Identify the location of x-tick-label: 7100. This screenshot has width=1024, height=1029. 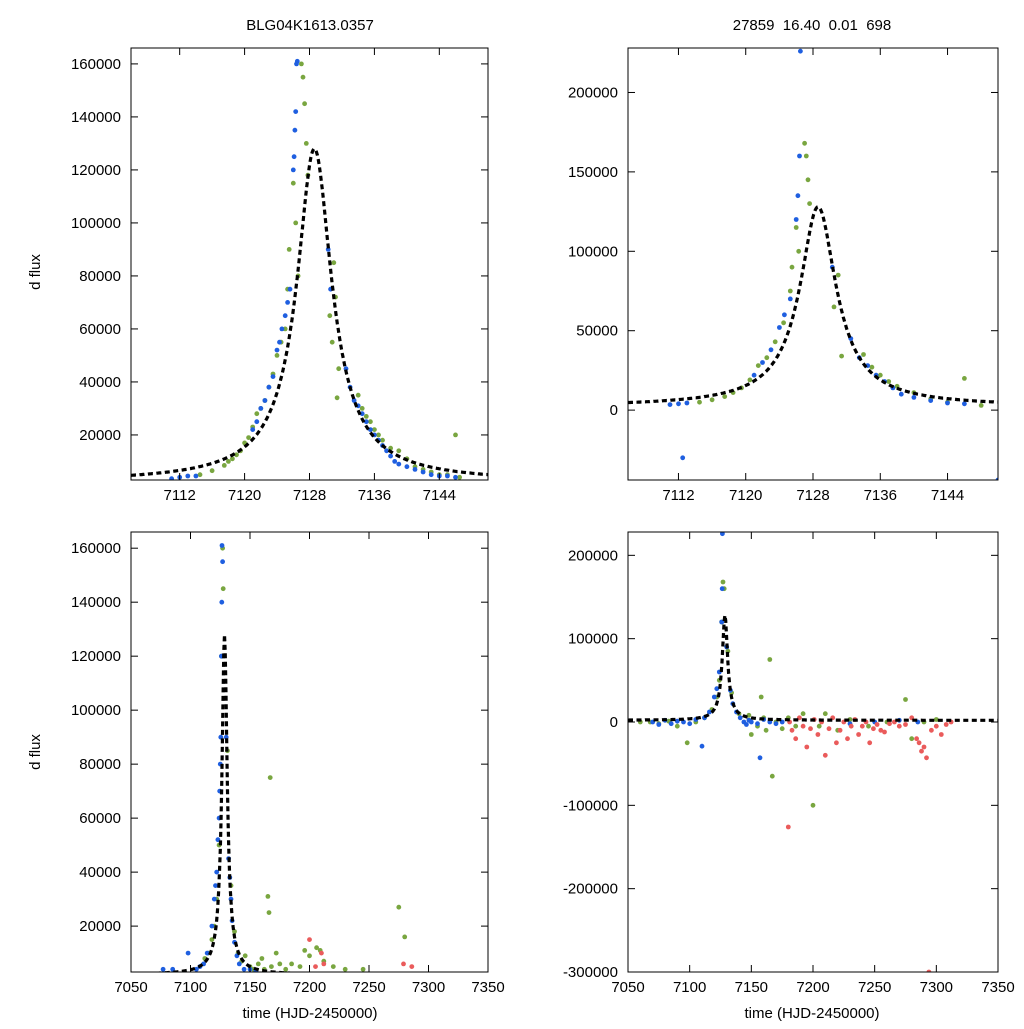
(689, 987).